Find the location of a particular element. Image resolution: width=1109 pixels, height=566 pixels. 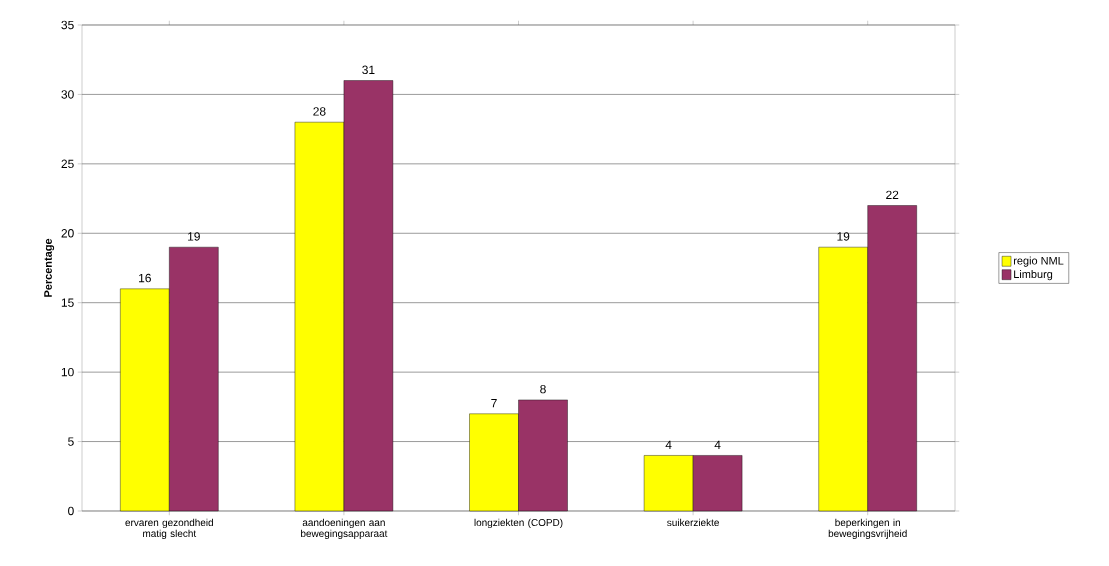

y-tick-label: 20 is located at coordinates (67, 233).